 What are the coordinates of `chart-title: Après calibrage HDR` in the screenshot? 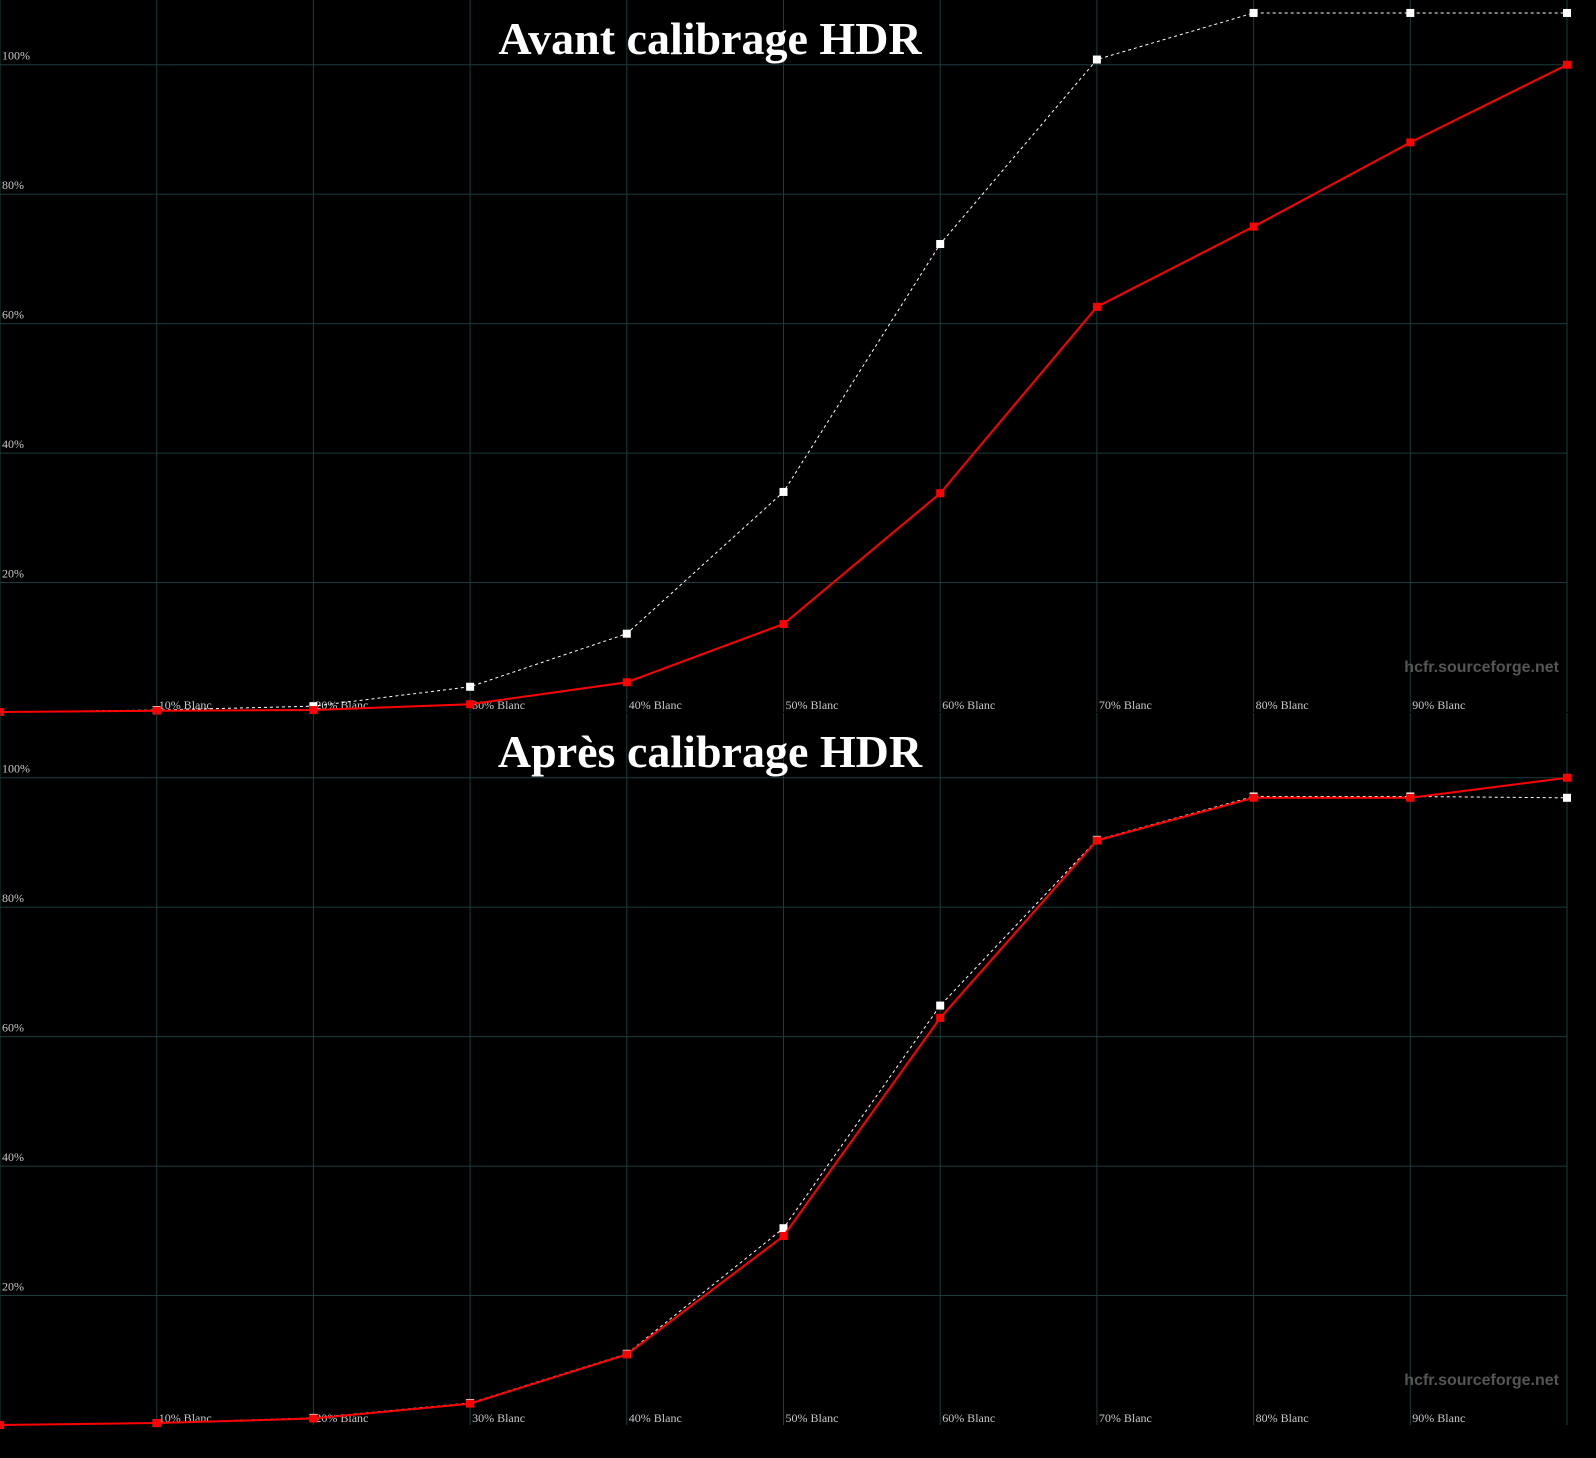 It's located at (710, 751).